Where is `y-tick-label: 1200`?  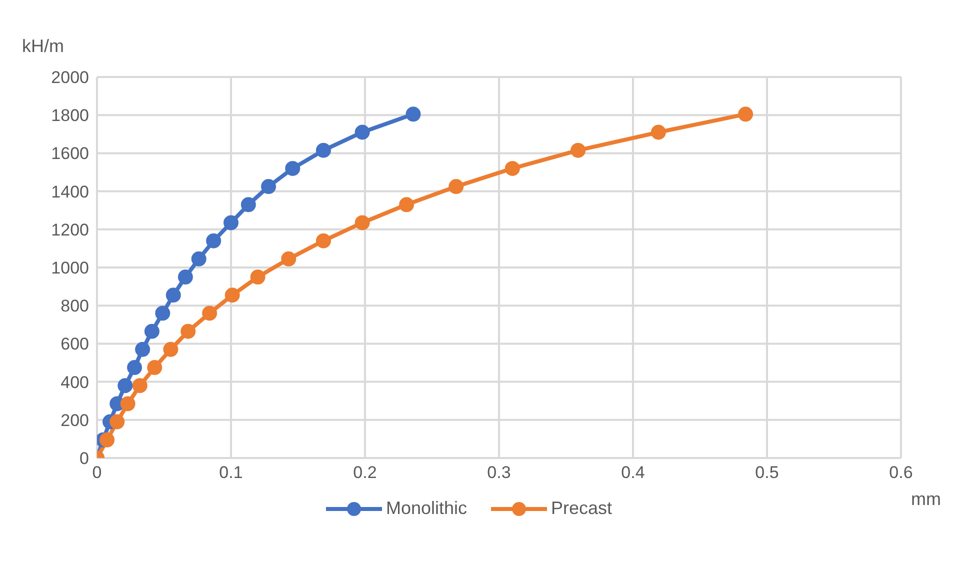
y-tick-label: 1200 is located at coordinates (70, 230).